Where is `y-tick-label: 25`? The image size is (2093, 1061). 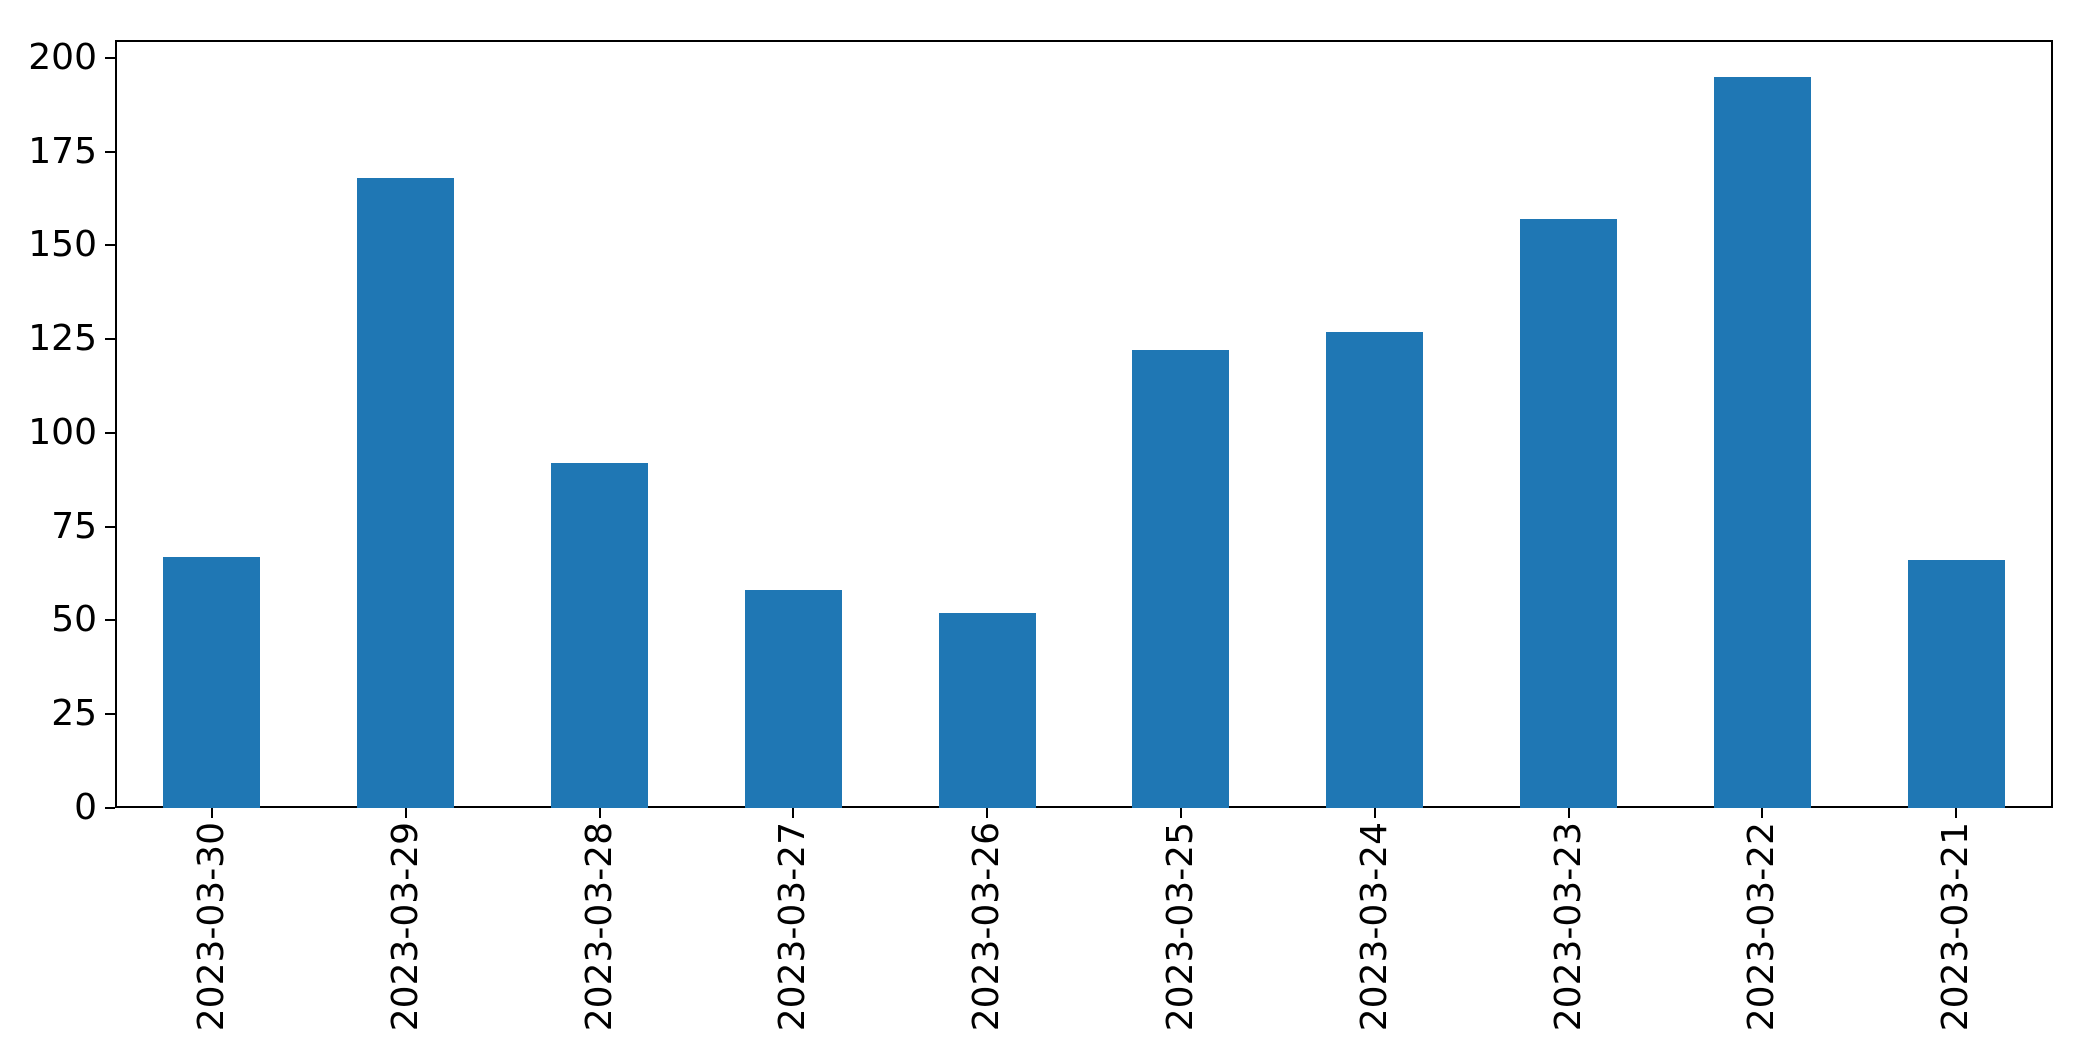
y-tick-label: 25 is located at coordinates (74, 714).